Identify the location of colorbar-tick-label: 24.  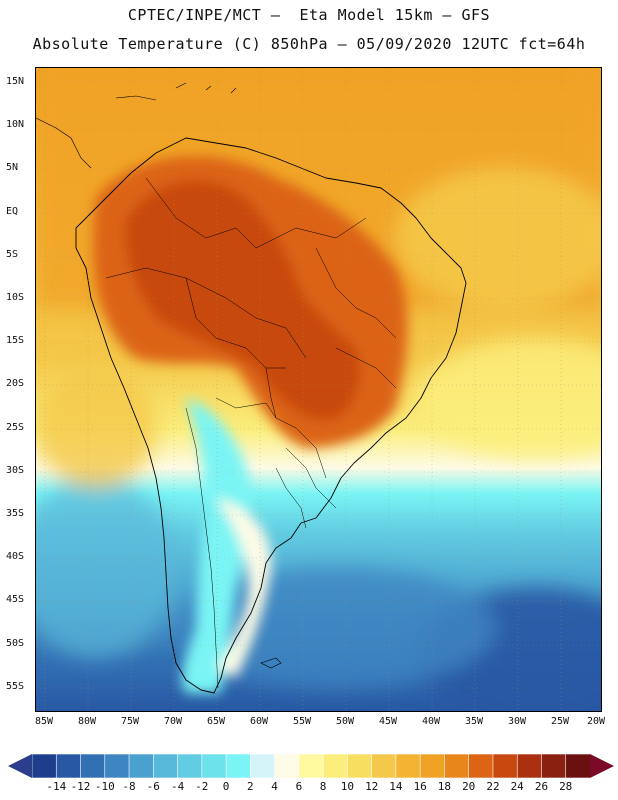
(517, 786).